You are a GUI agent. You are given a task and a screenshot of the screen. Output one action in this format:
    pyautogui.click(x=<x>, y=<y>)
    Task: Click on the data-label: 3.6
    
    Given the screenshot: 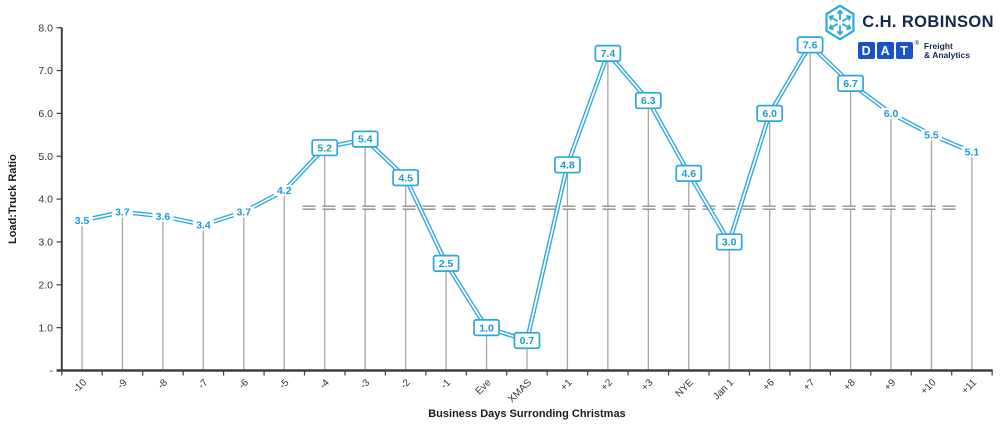 What is the action you would take?
    pyautogui.click(x=163, y=217)
    